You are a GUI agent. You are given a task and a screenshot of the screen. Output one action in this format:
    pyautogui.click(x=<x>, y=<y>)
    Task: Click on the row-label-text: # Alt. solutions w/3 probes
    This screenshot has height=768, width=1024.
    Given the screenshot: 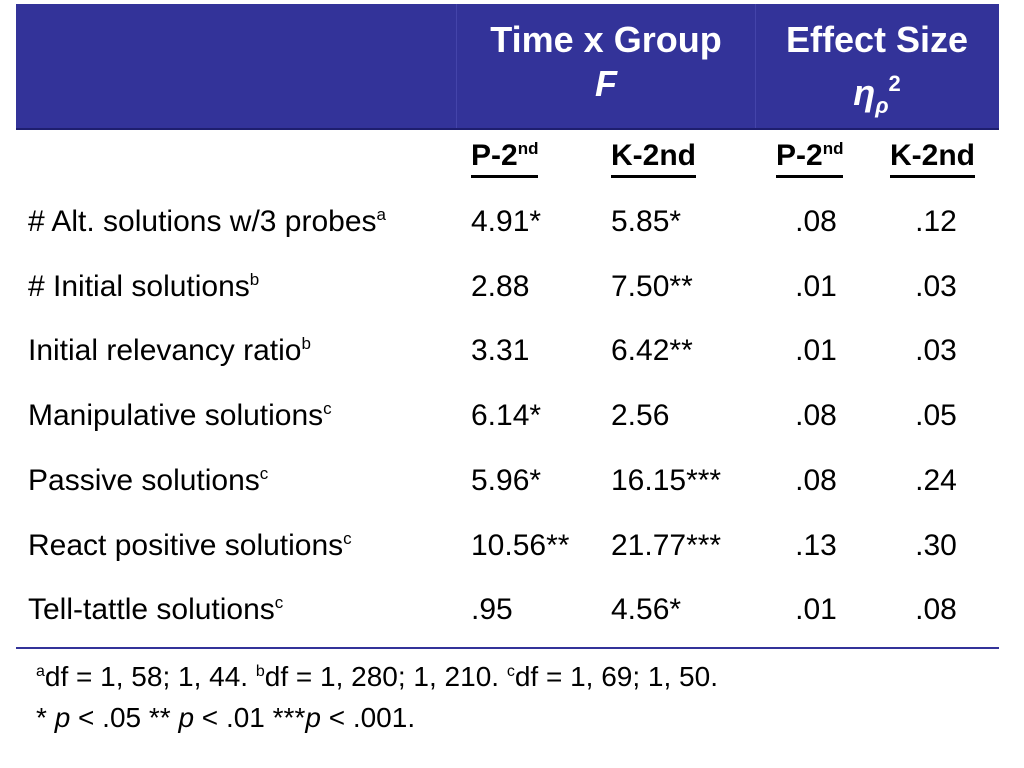 What is the action you would take?
    pyautogui.click(x=202, y=221)
    